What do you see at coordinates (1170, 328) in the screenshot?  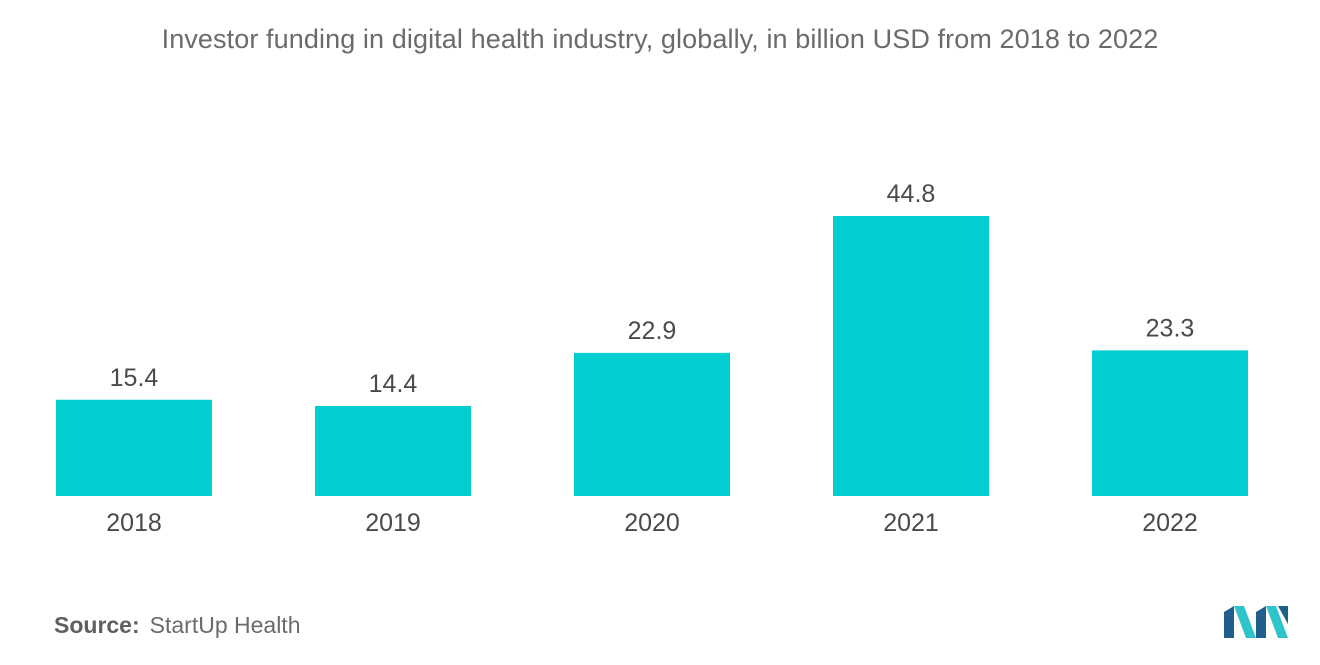 I see `data-label-2022: 23.3` at bounding box center [1170, 328].